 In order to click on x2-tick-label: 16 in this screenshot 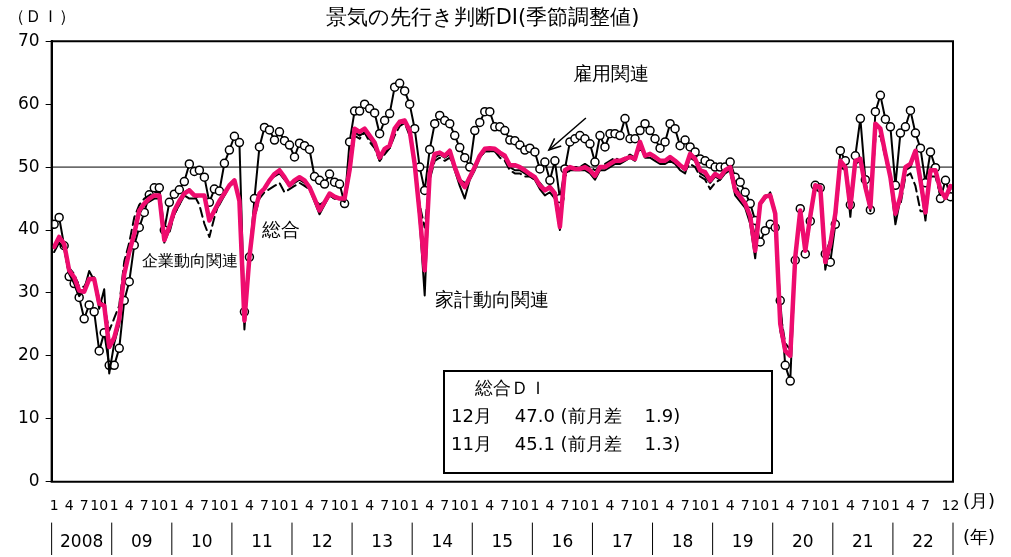, I will do `click(562, 541)`.